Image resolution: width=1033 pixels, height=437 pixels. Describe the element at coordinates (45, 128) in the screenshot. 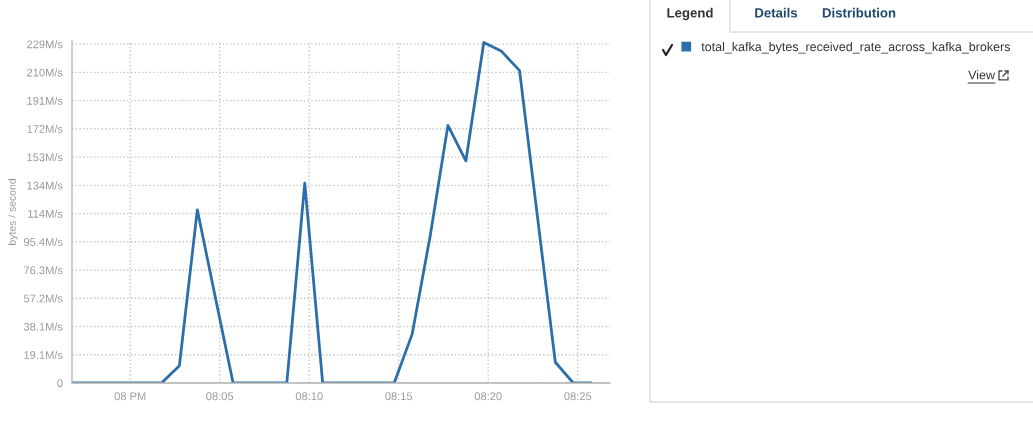

I see `y-tick-label: 172M/s` at that location.